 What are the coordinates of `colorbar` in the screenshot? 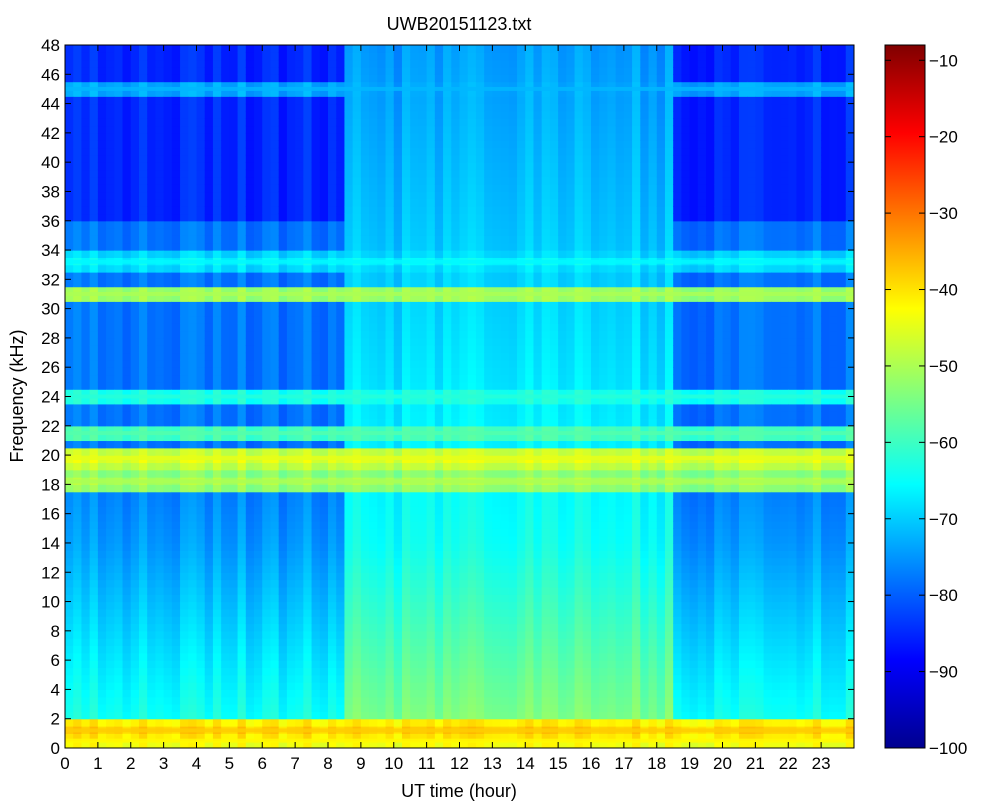 It's located at (905, 396).